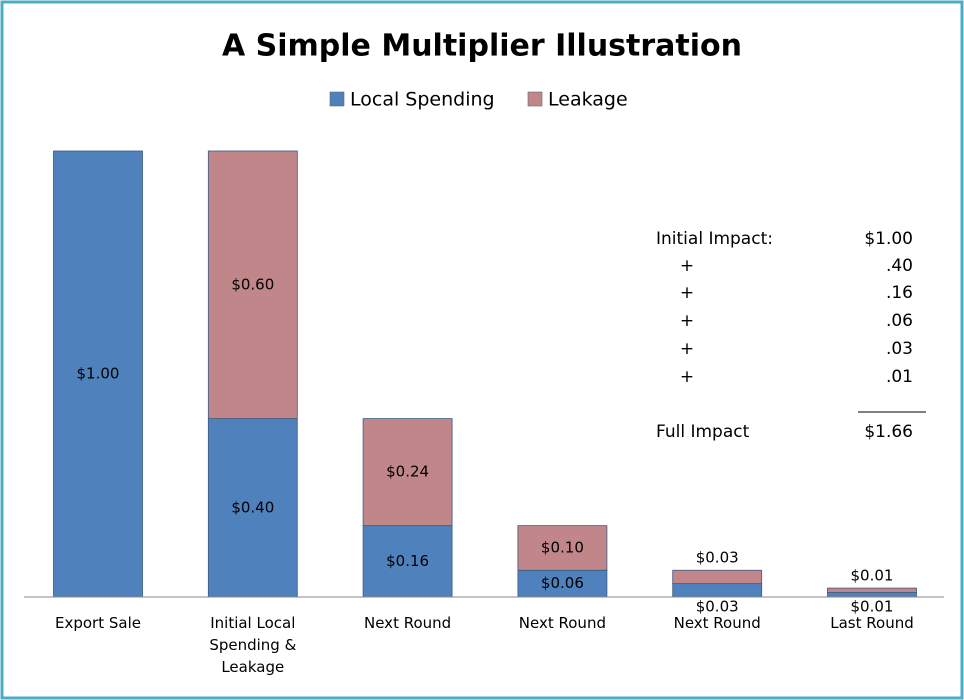  What do you see at coordinates (482, 46) in the screenshot?
I see `chart-title: A Simple Multiplier Illustration` at bounding box center [482, 46].